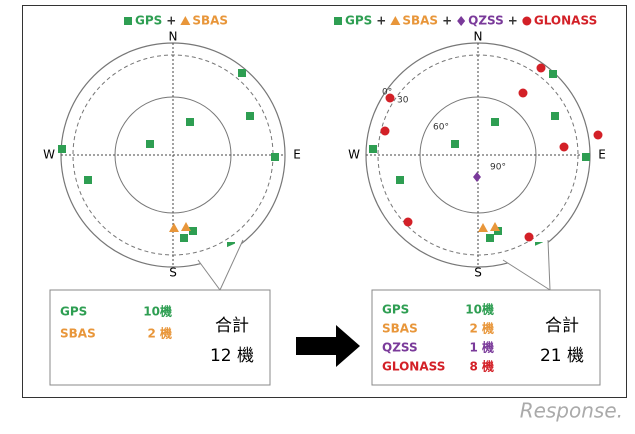  Describe the element at coordinates (328, 346) in the screenshot. I see `arrow` at that location.